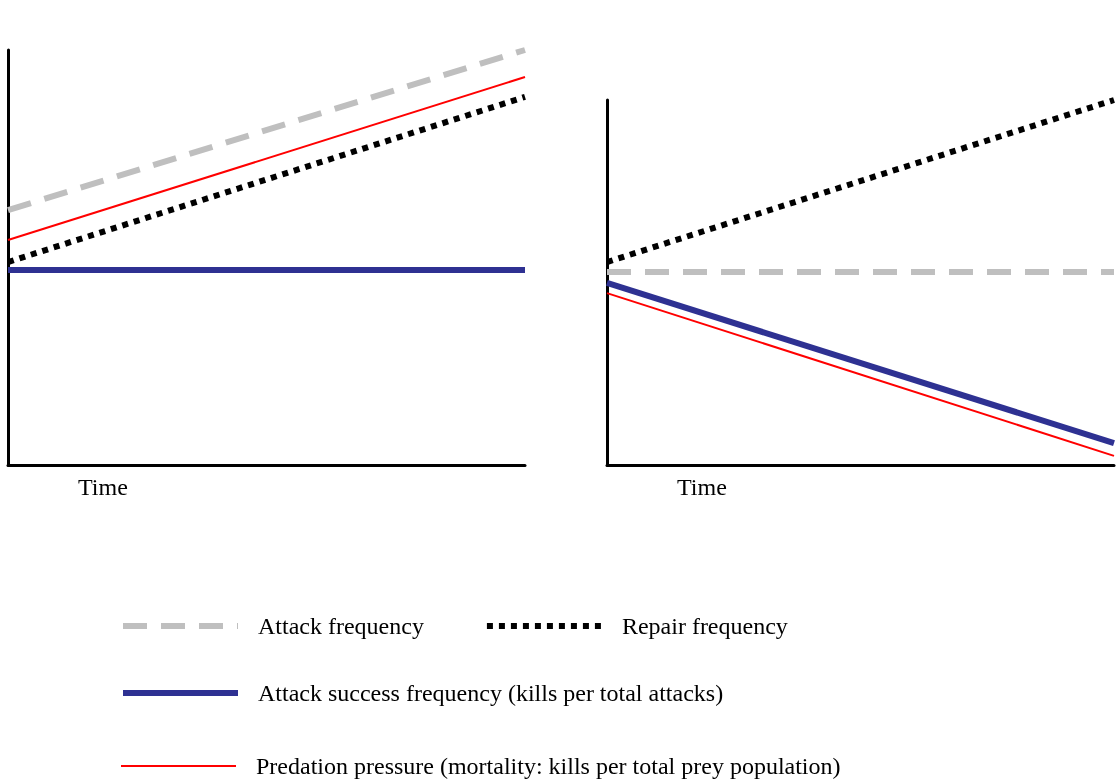 The height and width of the screenshot is (780, 1117). I want to click on legend-label: Repair frequency, so click(704, 626).